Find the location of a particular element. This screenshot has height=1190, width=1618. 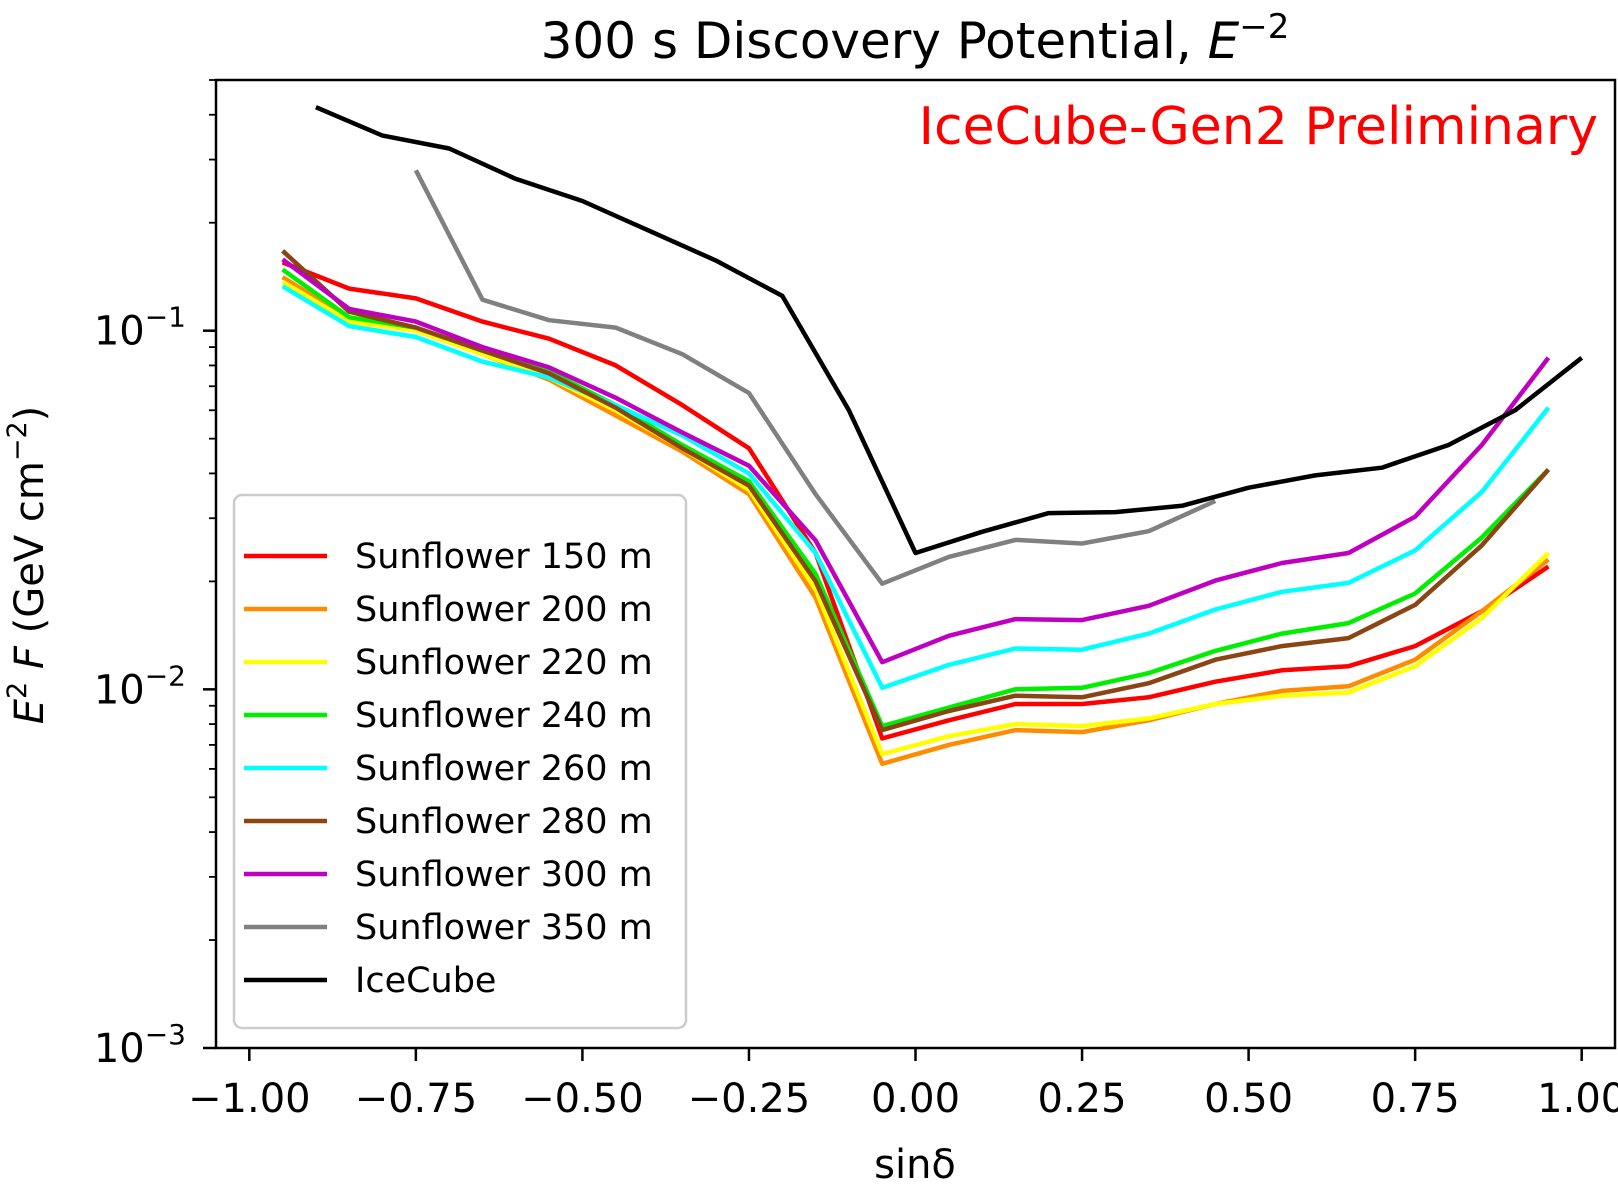

y-axis-label: E2 F (GeV cm−2) is located at coordinates (27, 565).